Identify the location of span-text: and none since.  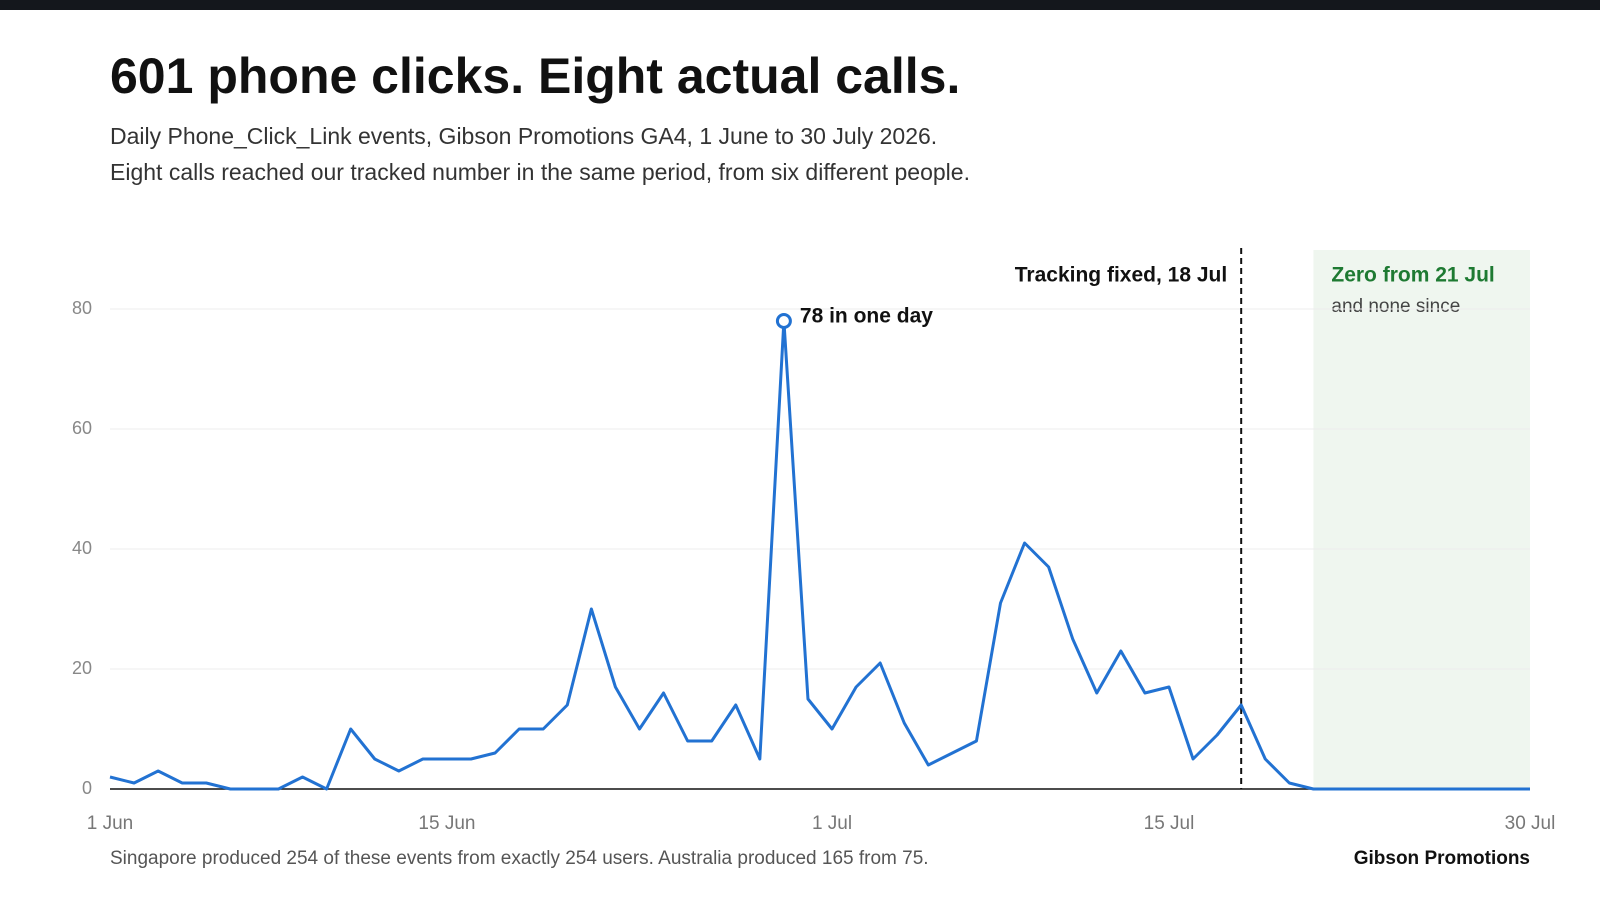
(1395, 306).